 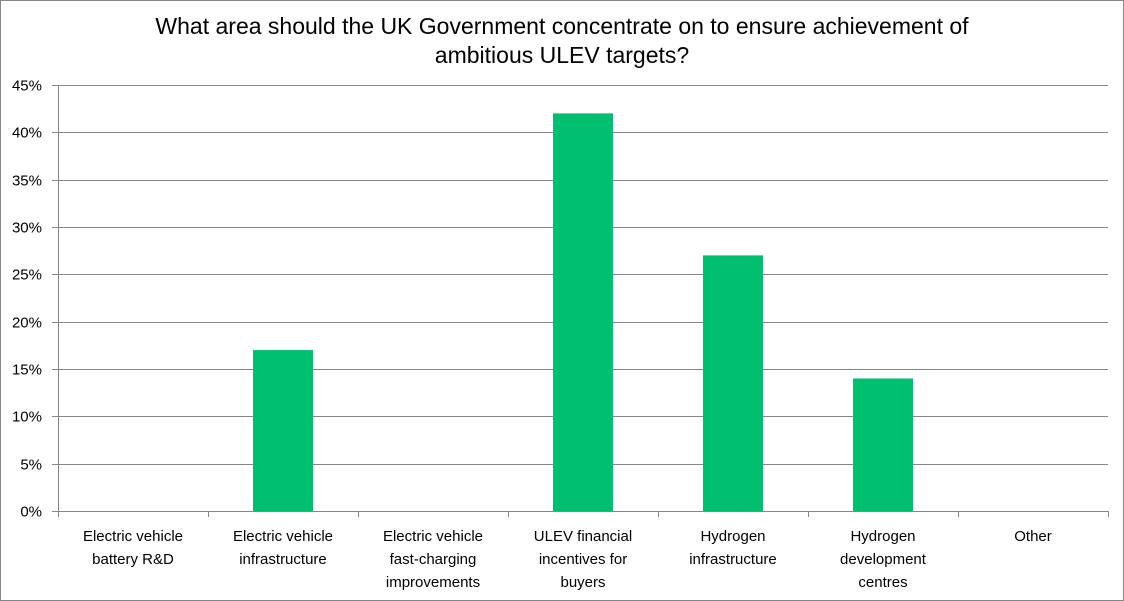 I want to click on y-tick-label: 45%, so click(x=27, y=86).